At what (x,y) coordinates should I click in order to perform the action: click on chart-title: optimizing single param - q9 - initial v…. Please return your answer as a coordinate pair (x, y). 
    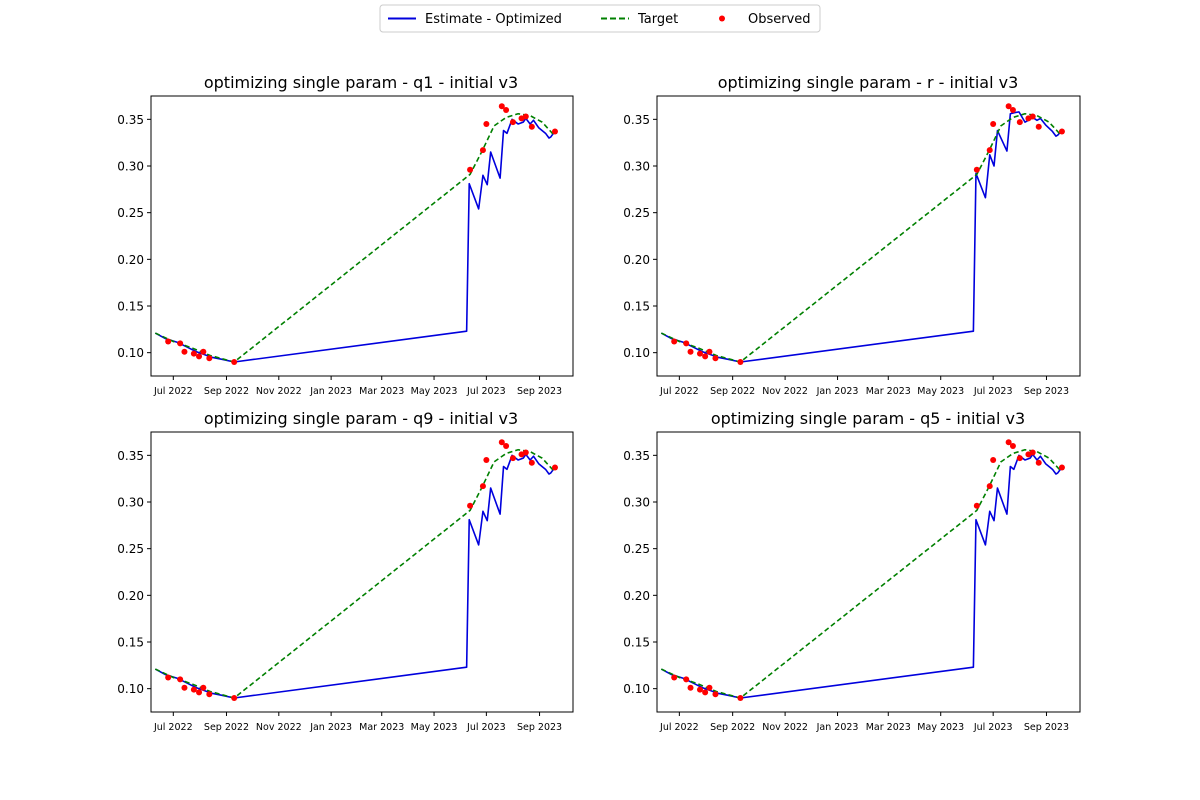
    Looking at the image, I should click on (361, 418).